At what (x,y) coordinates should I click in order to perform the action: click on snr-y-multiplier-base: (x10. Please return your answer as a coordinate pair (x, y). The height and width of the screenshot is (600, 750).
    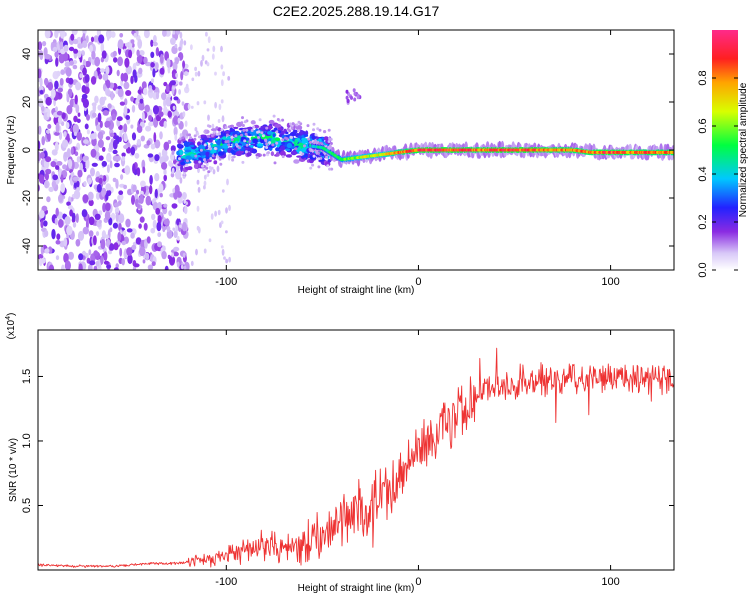
    Looking at the image, I should click on (11, 329).